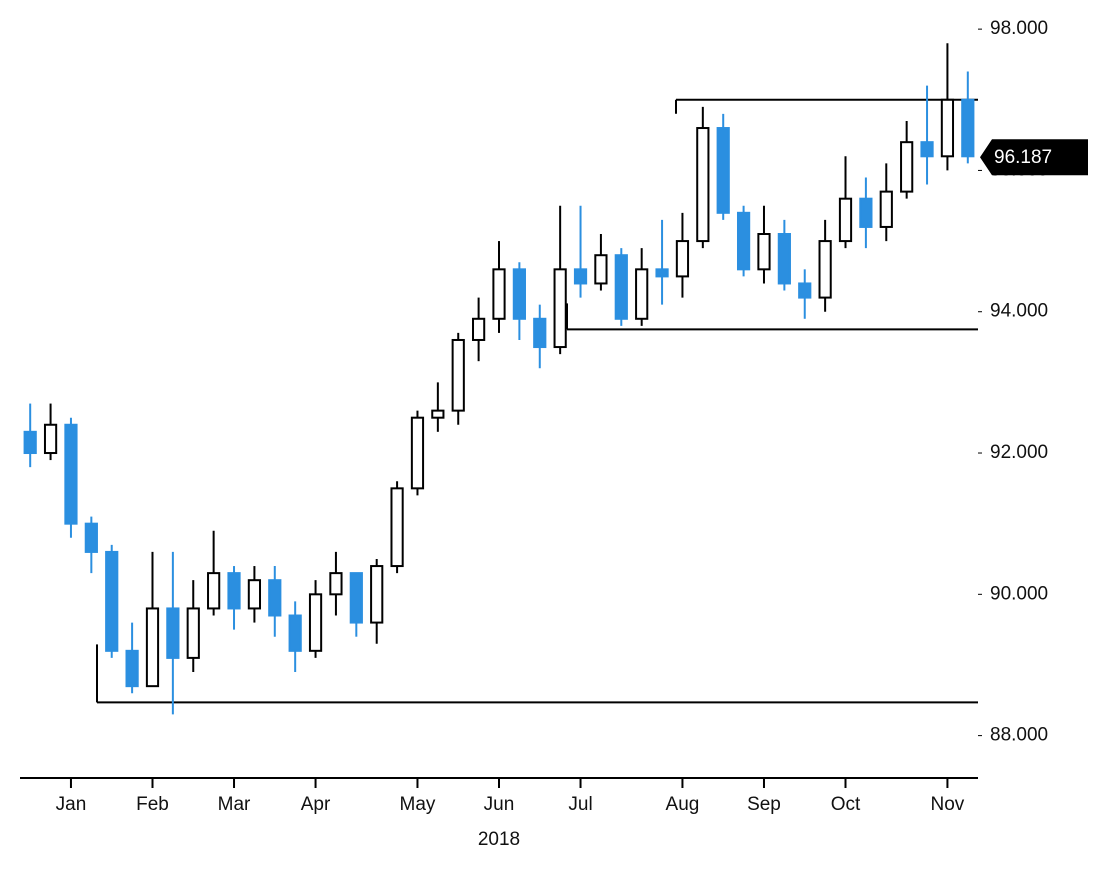  What do you see at coordinates (418, 804) in the screenshot?
I see `x-tick-label: May` at bounding box center [418, 804].